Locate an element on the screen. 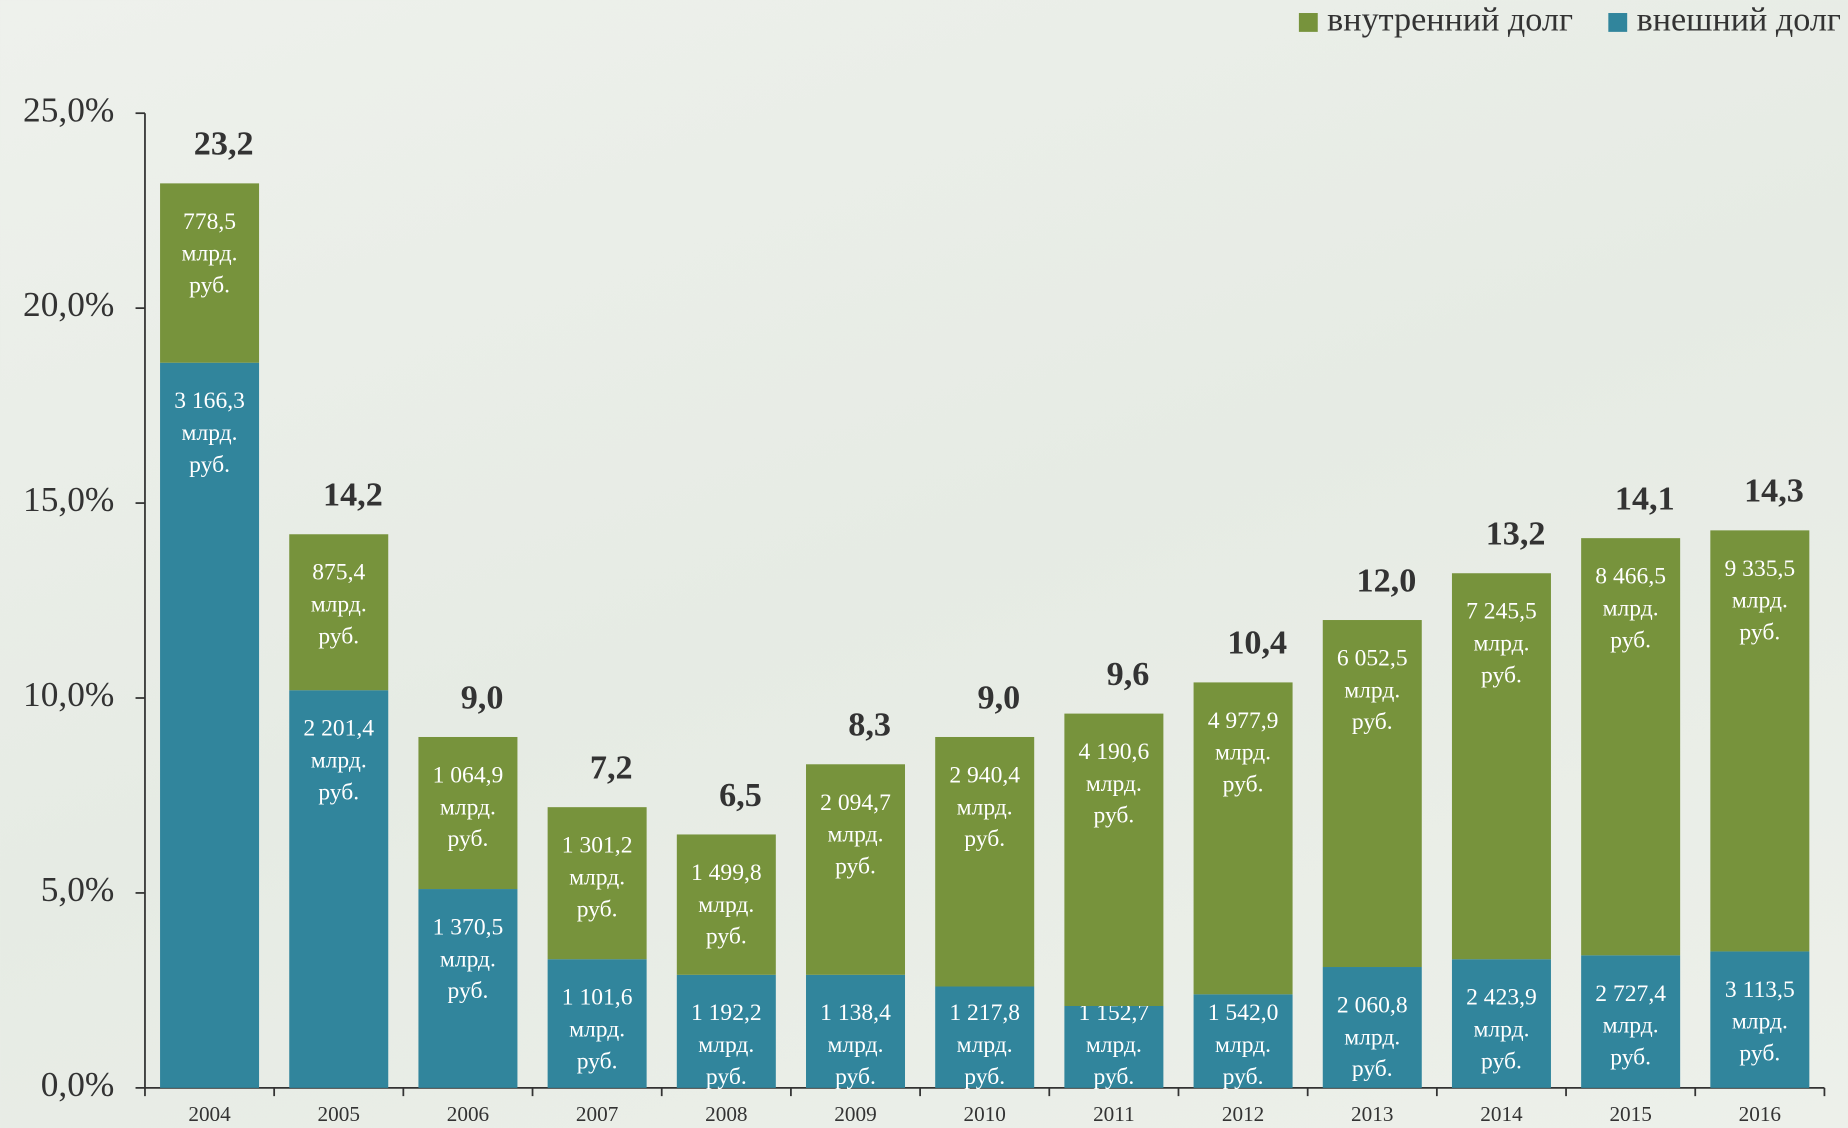  y-tick-label: 10,0% is located at coordinates (68, 694).